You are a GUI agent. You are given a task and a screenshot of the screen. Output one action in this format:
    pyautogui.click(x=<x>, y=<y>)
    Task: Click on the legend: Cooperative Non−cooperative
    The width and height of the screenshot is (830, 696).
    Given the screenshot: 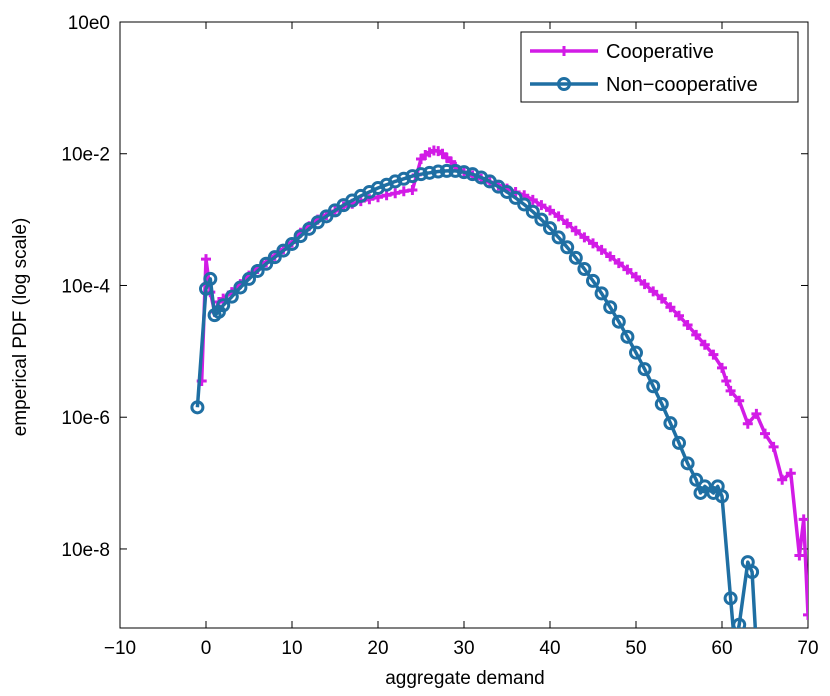 What is the action you would take?
    pyautogui.click(x=659, y=67)
    